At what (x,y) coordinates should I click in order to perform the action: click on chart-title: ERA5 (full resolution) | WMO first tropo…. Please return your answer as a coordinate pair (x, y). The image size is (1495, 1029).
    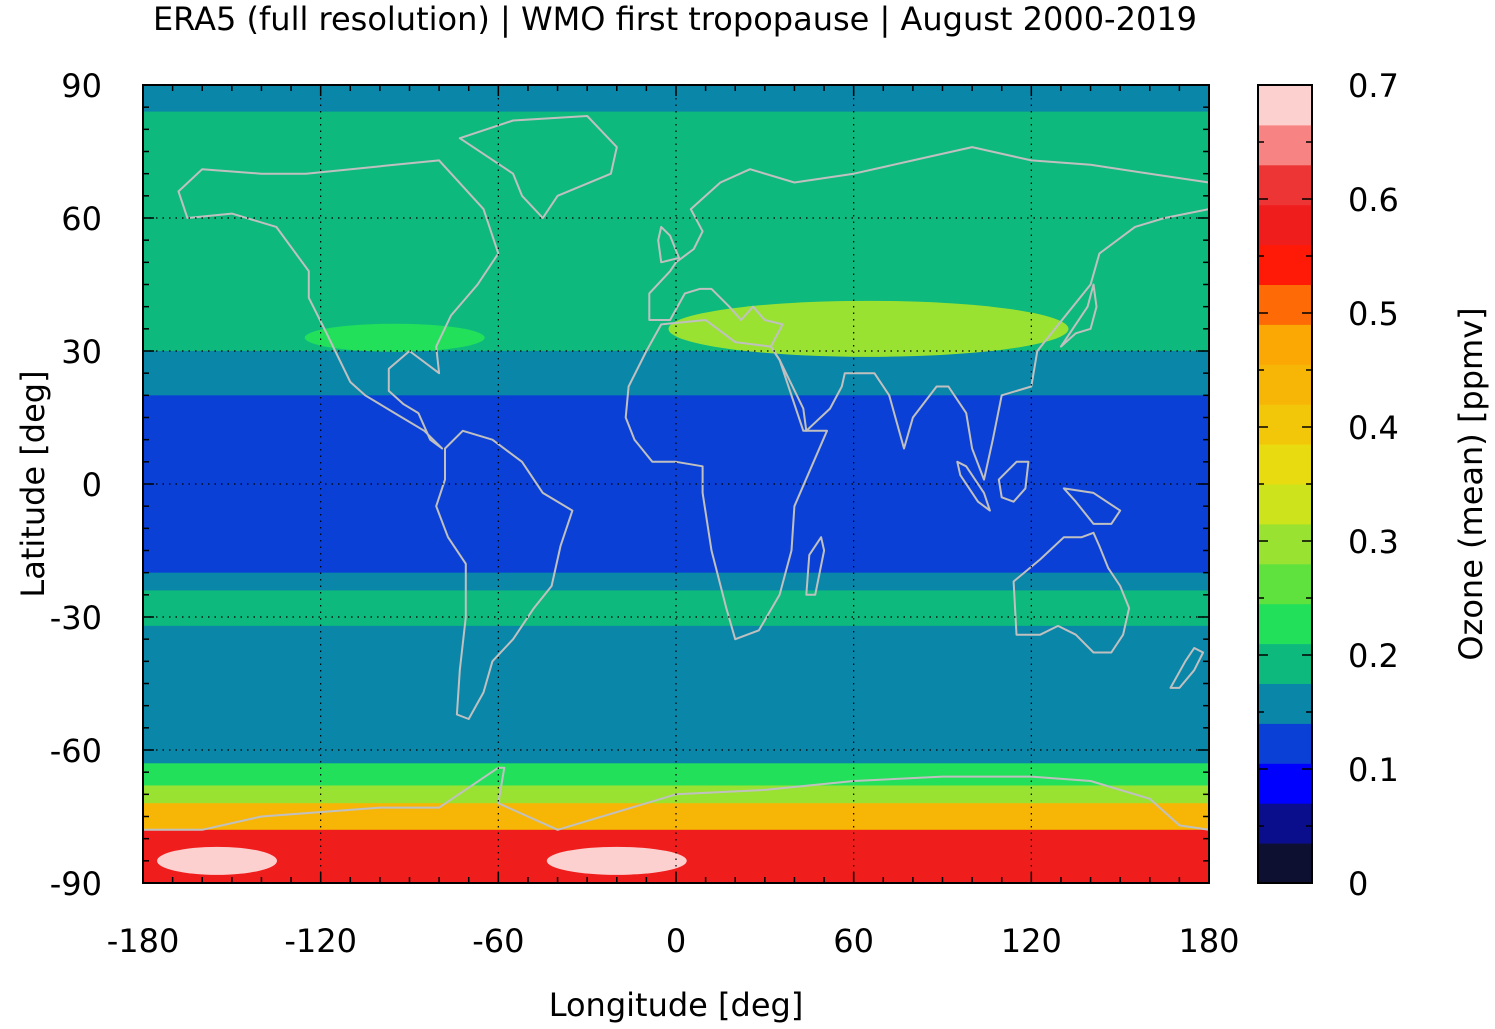
    Looking at the image, I should click on (675, 19).